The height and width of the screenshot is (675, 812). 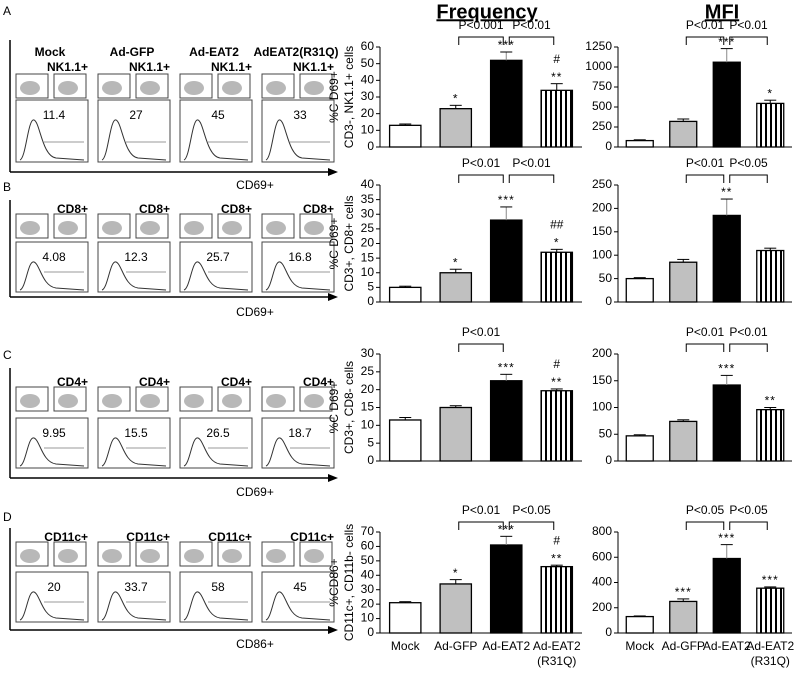 I want to click on y-axis-label: %C D69+, so click(x=334, y=244).